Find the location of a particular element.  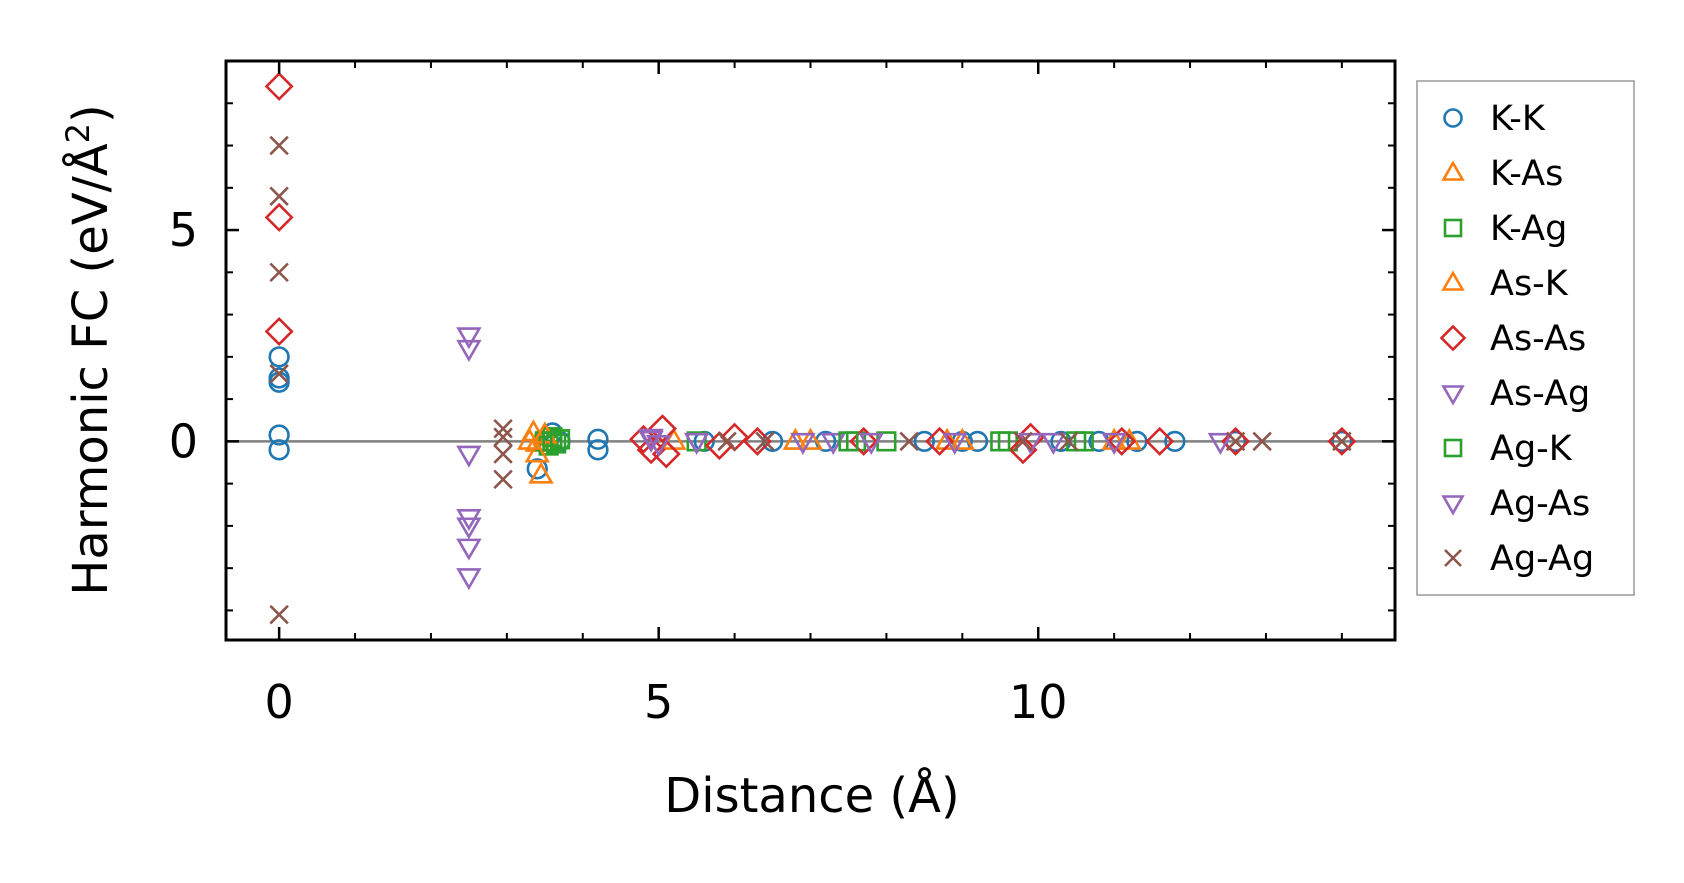

legend-item-k-k: K-K is located at coordinates (1494, 119).